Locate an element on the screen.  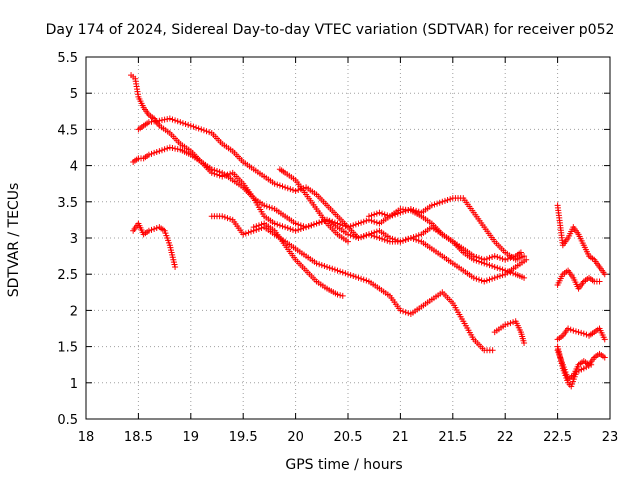
x-tick-label: 23 is located at coordinates (610, 437).